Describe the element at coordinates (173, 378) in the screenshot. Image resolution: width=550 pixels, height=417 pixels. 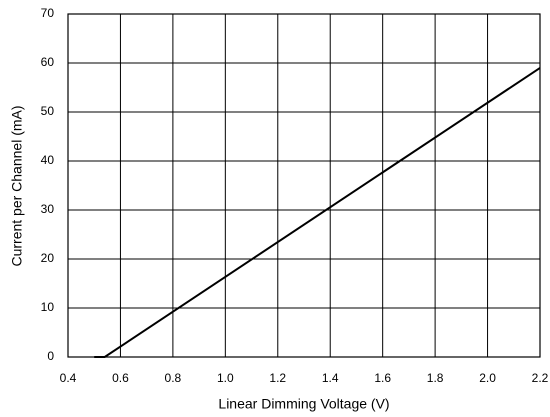
I see `x-tick-label: 0.8` at that location.